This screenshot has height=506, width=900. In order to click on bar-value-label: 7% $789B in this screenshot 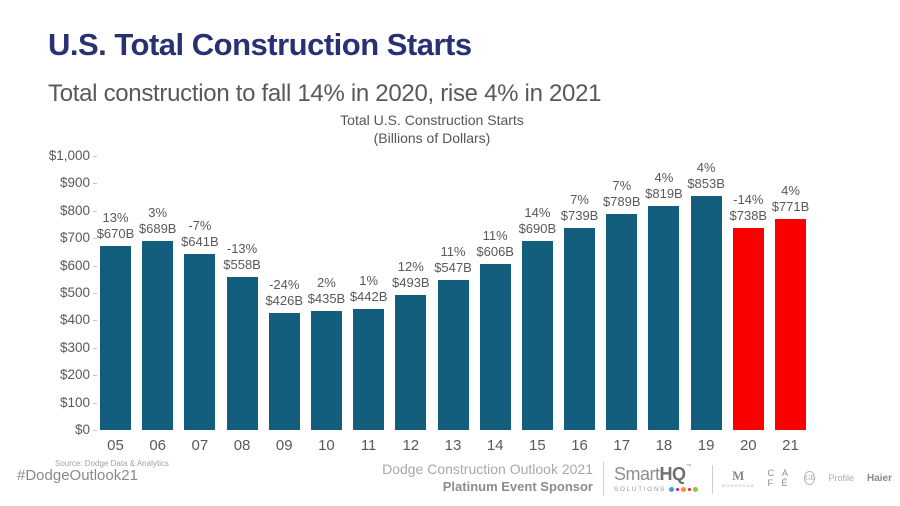, I will do `click(621, 193)`.